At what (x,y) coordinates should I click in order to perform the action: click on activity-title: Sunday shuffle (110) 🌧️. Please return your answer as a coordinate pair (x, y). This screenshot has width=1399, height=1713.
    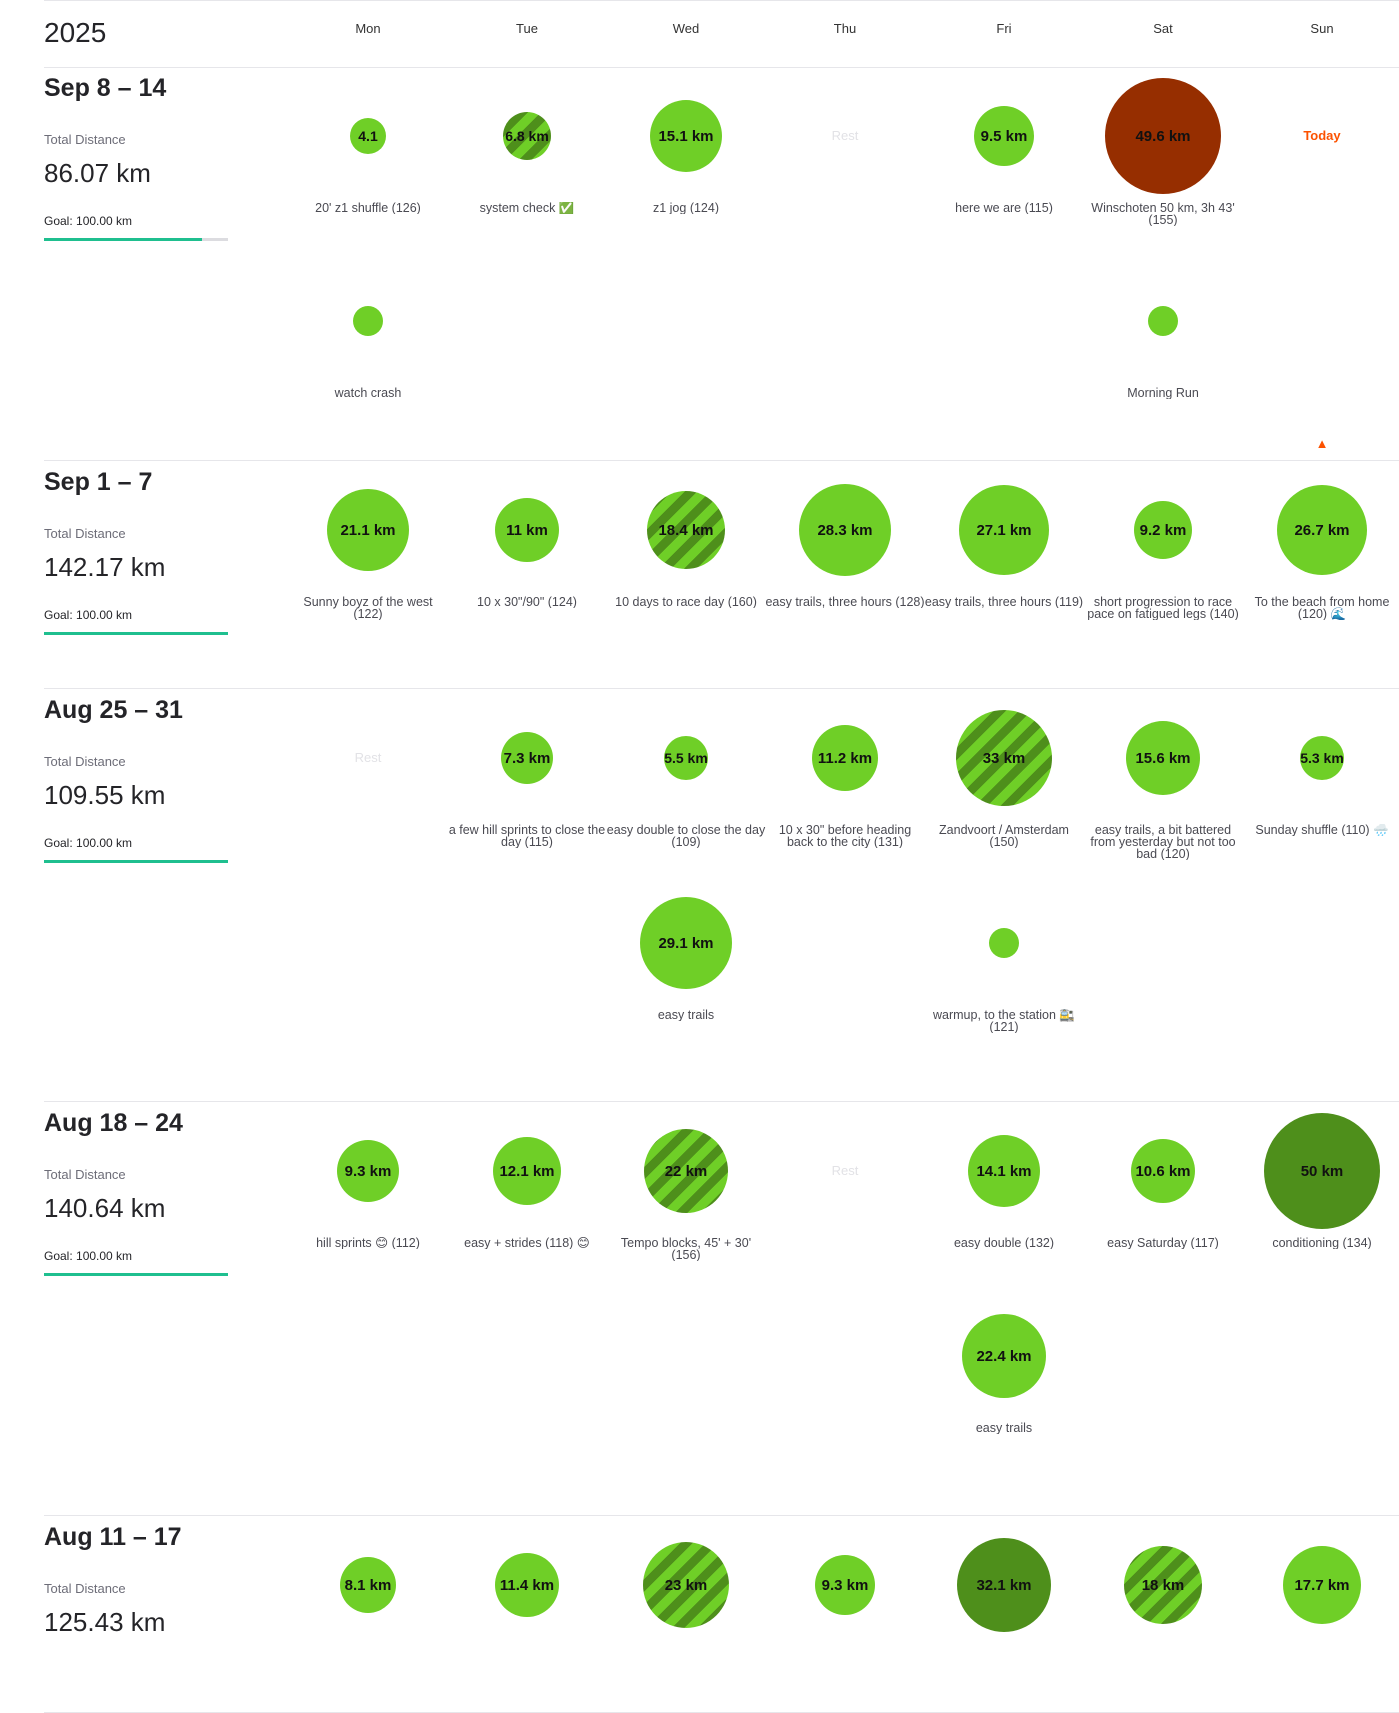
    Looking at the image, I should click on (1322, 830).